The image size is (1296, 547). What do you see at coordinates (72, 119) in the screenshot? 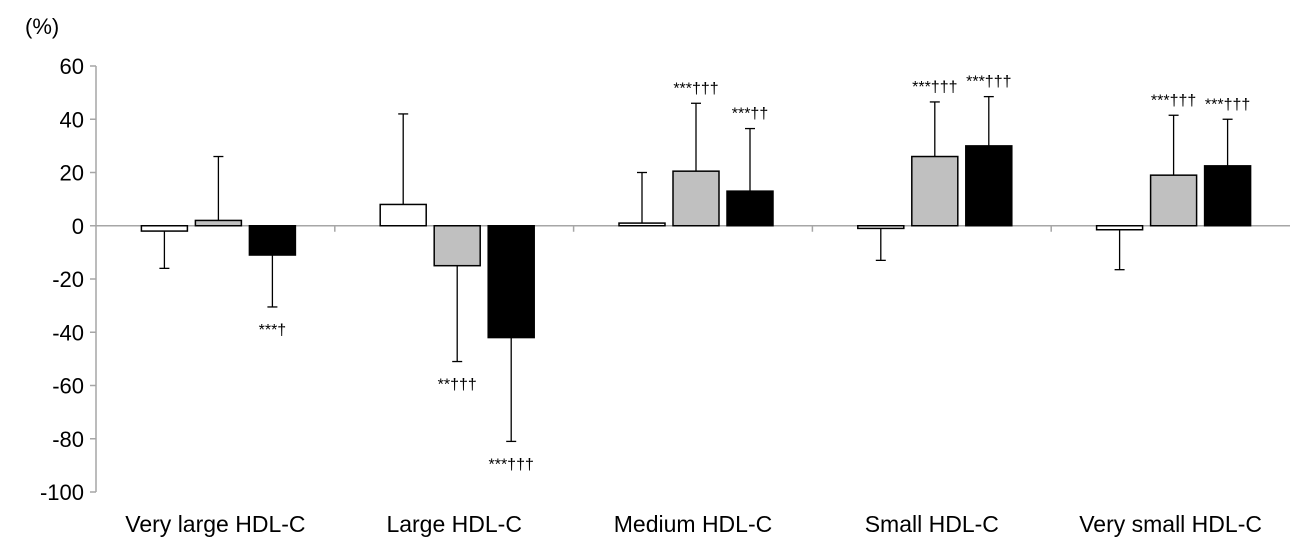
I see `y-tick-label: 40` at bounding box center [72, 119].